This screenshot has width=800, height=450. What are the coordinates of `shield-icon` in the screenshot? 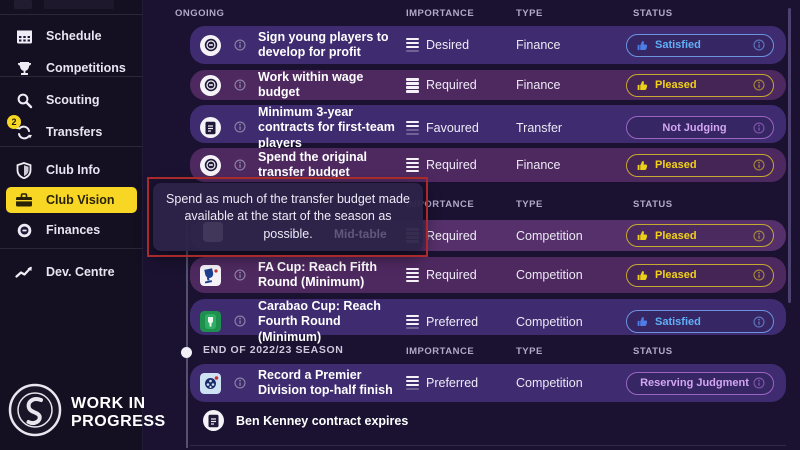 It's located at (24, 170).